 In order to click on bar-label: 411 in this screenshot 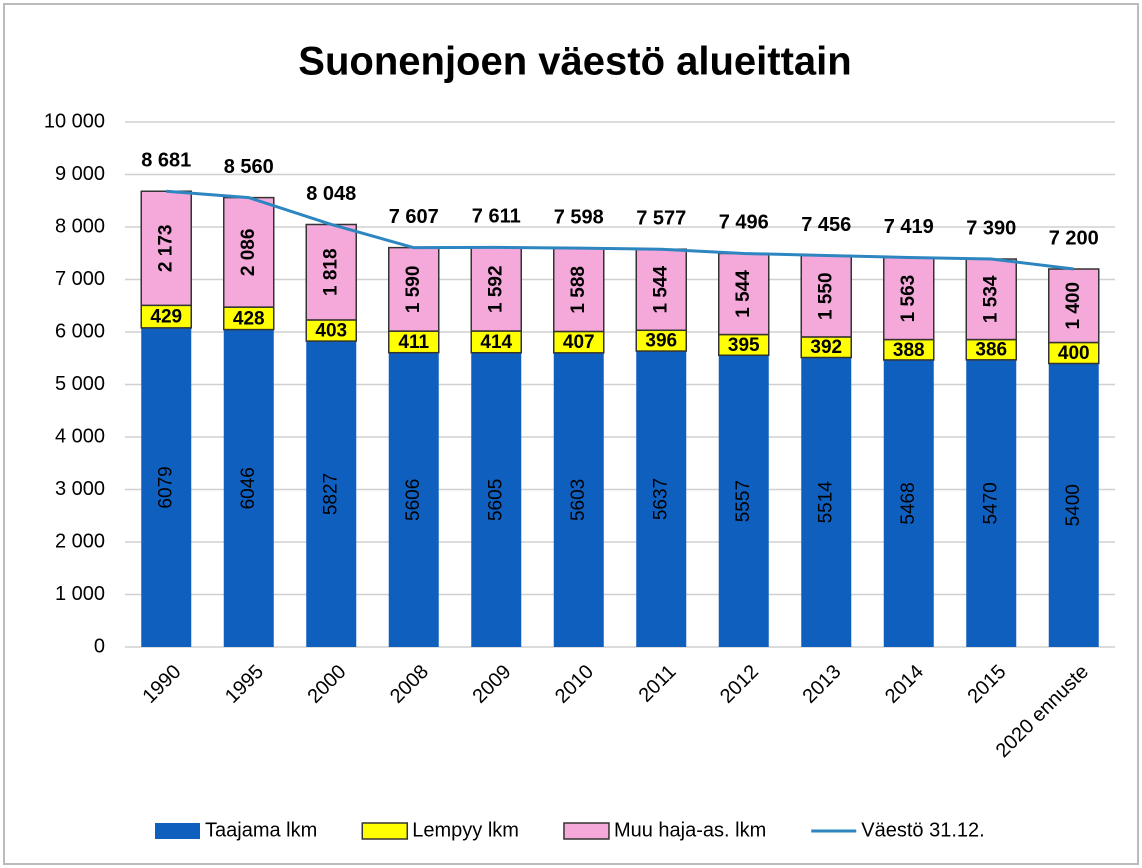, I will do `click(413, 342)`.